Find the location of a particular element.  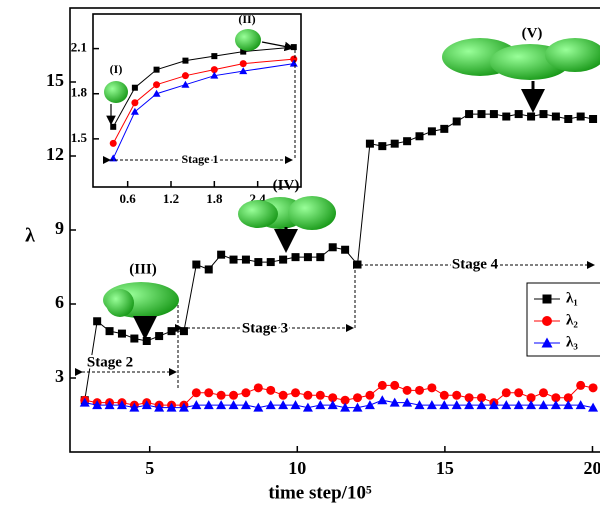

x-tick-label: 20 is located at coordinates (591, 468).